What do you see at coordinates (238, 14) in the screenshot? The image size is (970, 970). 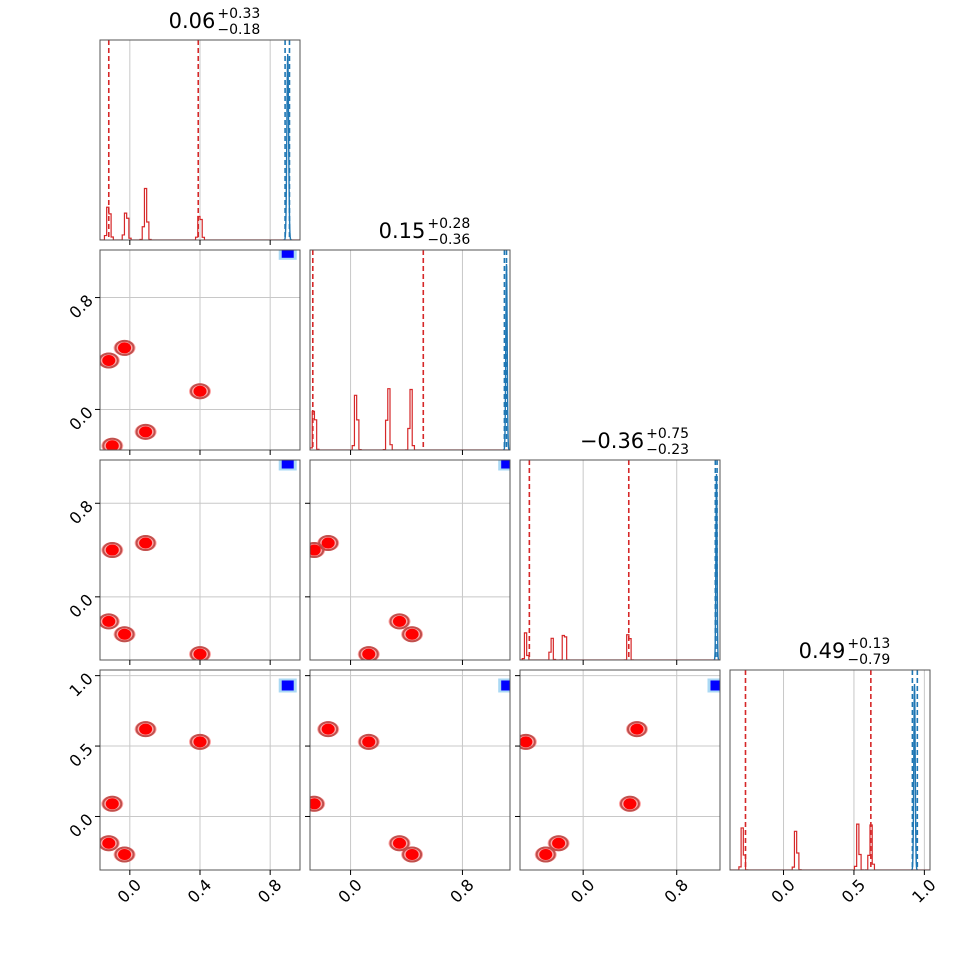 I see `panel-title-upper: +0.33` at bounding box center [238, 14].